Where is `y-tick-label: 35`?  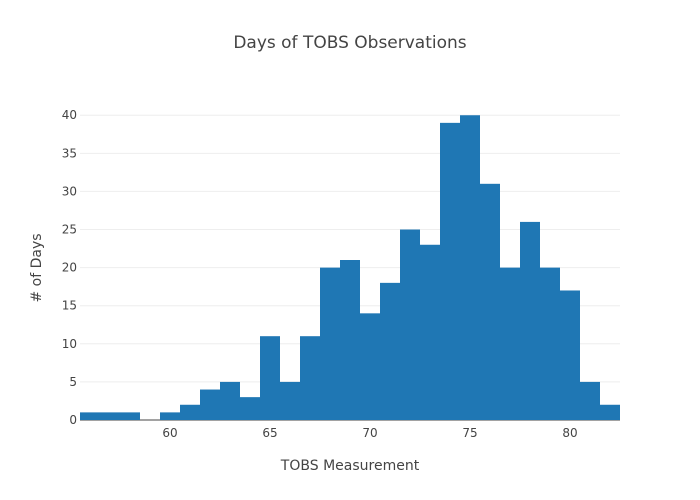
y-tick-label: 35 is located at coordinates (69, 153).